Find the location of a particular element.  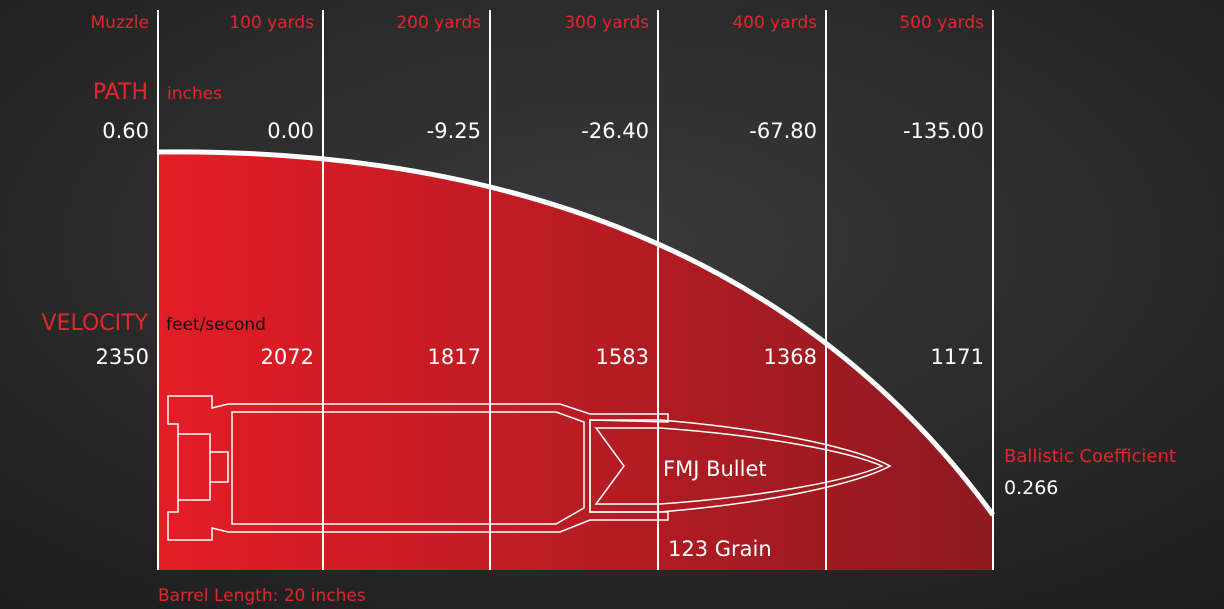

path-value: -9.25 is located at coordinates (454, 131).